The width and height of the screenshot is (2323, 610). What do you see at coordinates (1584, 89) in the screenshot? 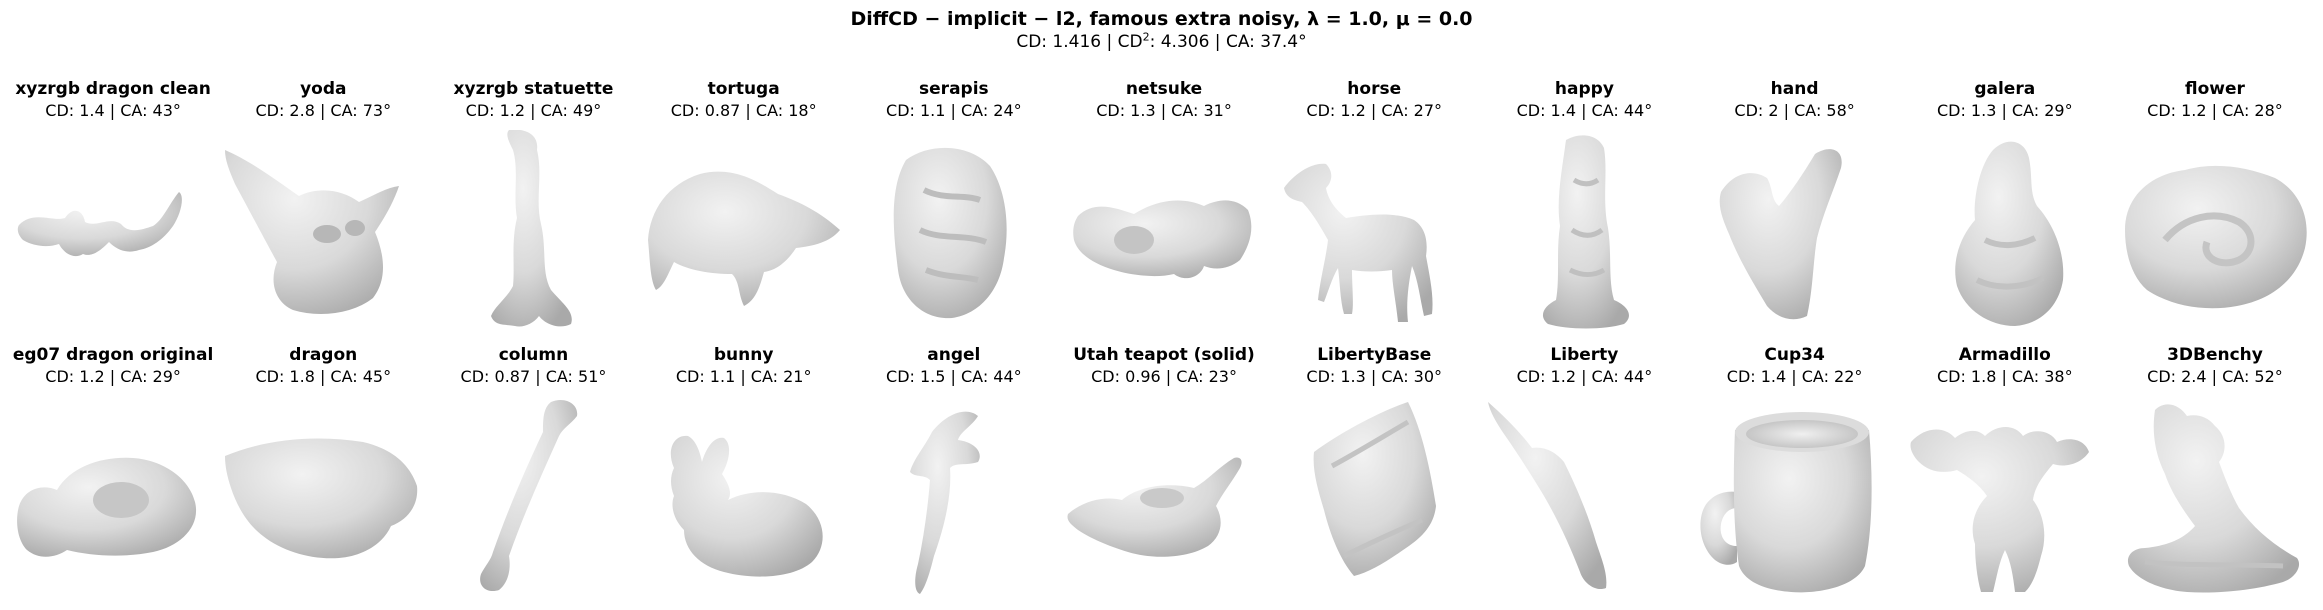
I see `panel-title: happy` at bounding box center [1584, 89].